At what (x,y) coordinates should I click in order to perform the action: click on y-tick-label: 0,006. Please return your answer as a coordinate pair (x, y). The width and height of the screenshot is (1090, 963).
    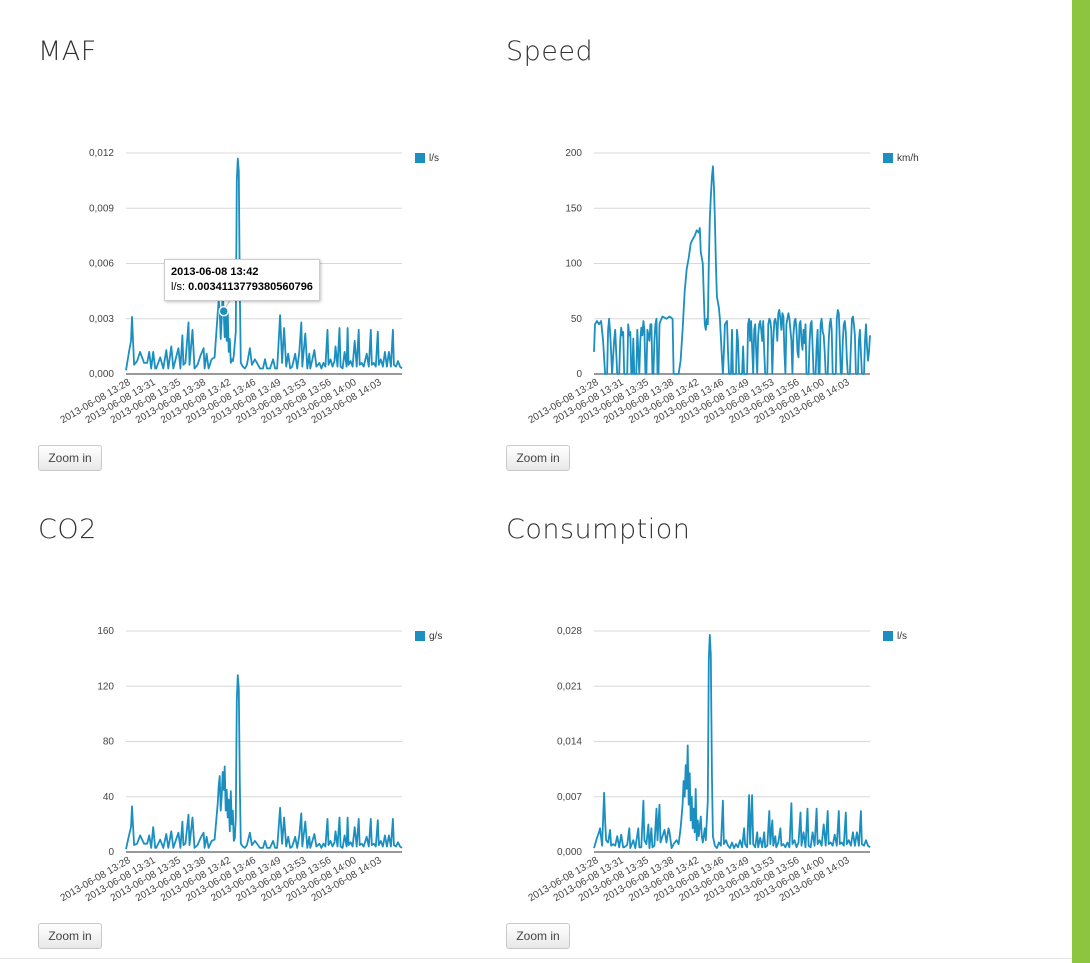
    Looking at the image, I should click on (101, 264).